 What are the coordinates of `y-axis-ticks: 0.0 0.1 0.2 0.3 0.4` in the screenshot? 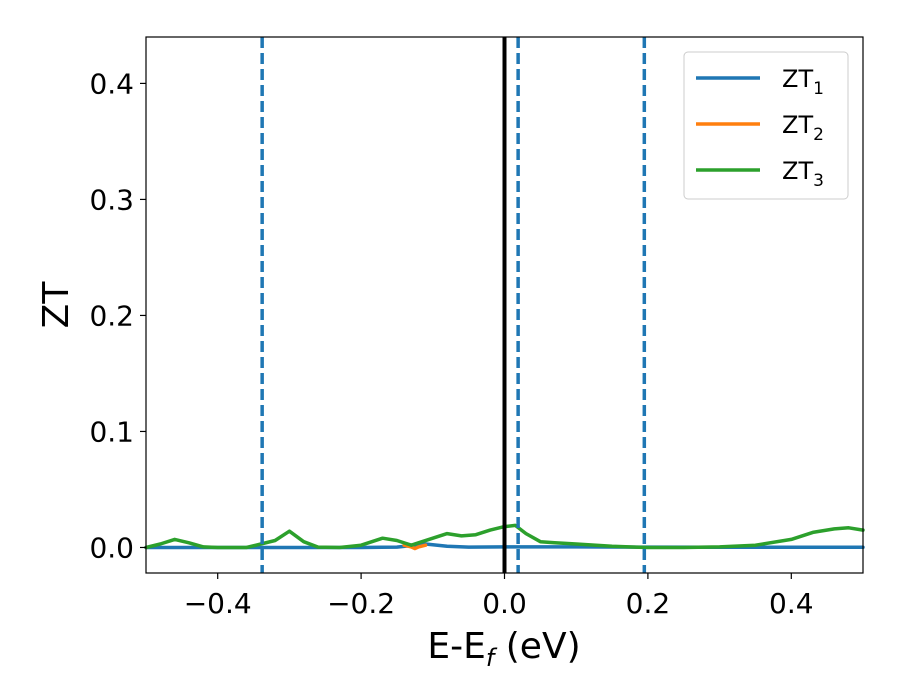 It's located at (117, 315).